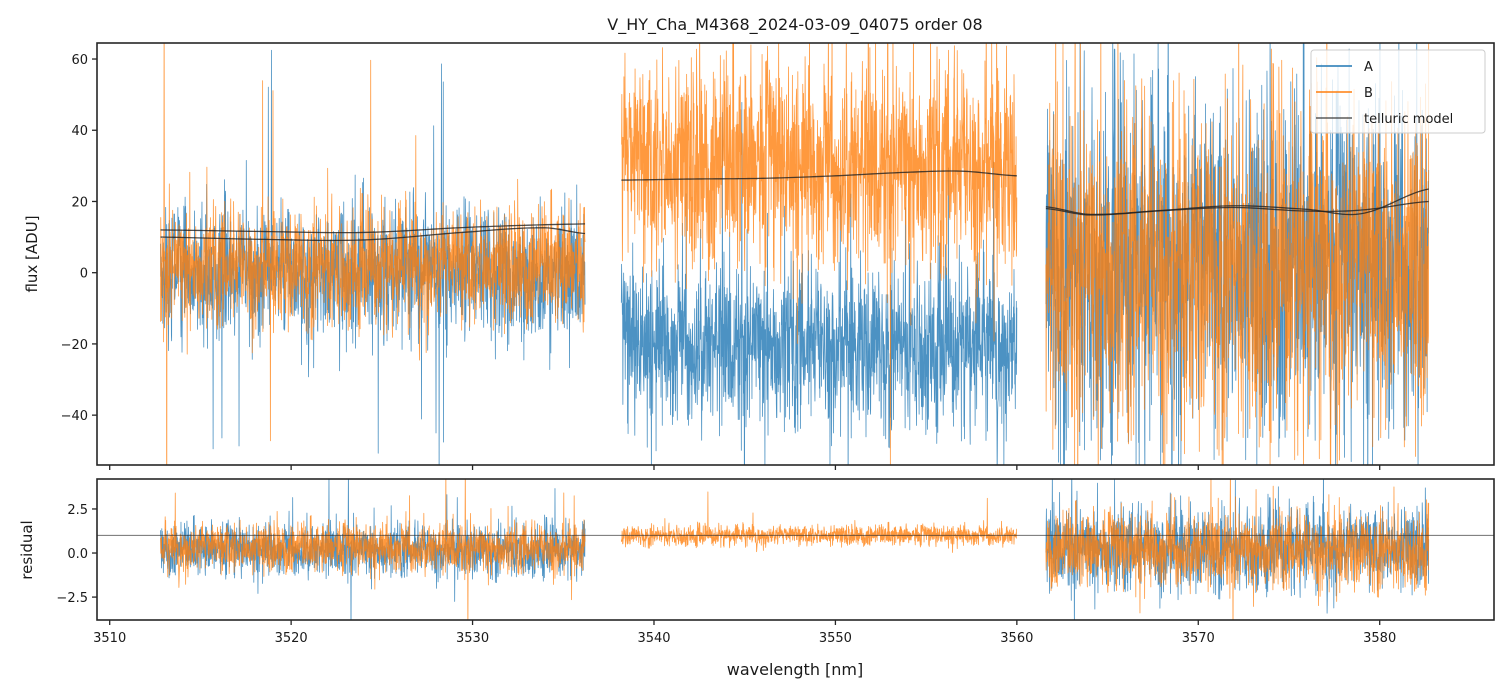 Image resolution: width=1508 pixels, height=696 pixels. I want to click on flux-y-tick-label: 40, so click(79, 131).